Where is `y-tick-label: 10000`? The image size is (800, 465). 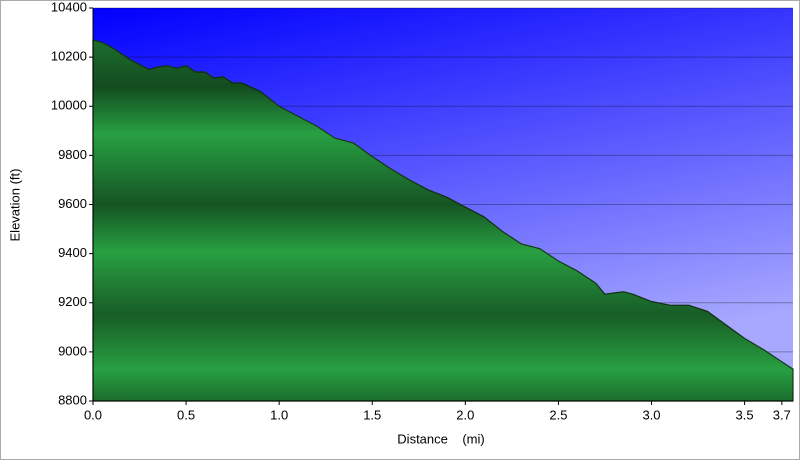
y-tick-label: 10000 is located at coordinates (69, 105).